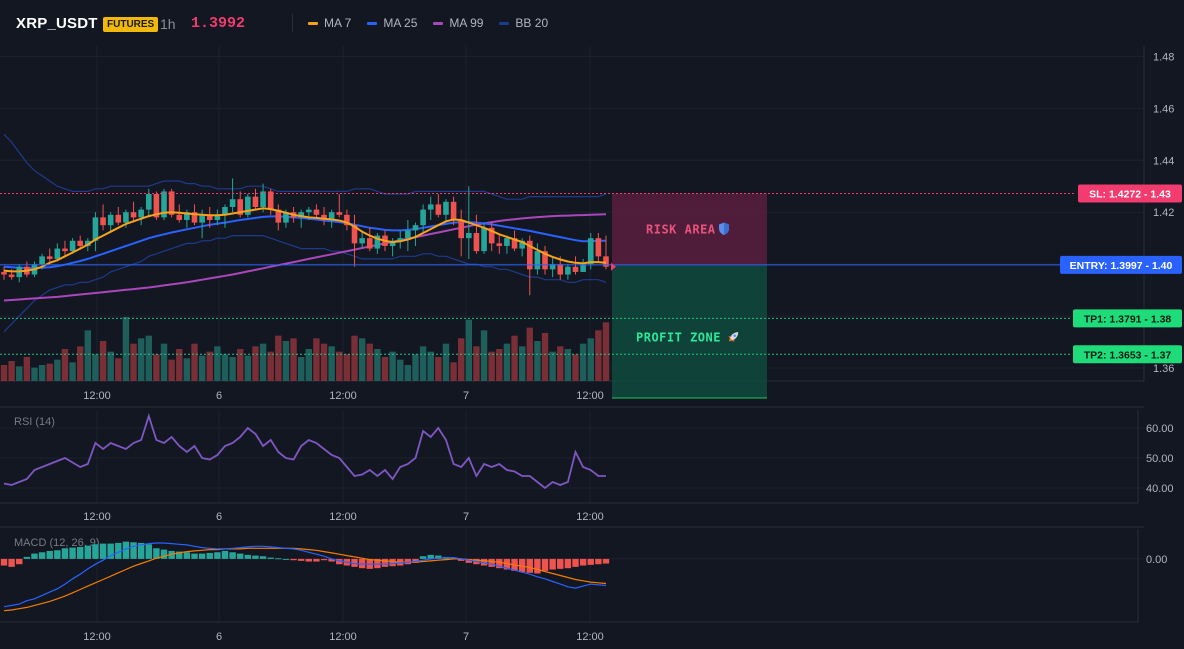 The height and width of the screenshot is (649, 1184). I want to click on tp2-tag: TP2: 1.3653 - 1.37, so click(1127, 354).